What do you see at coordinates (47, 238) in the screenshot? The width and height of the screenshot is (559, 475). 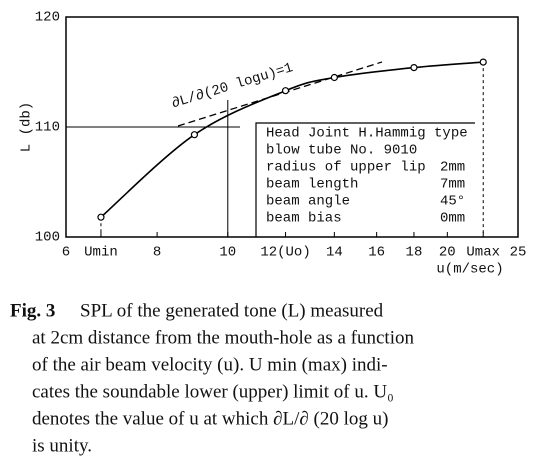 I see `y-tick-label: 100` at bounding box center [47, 238].